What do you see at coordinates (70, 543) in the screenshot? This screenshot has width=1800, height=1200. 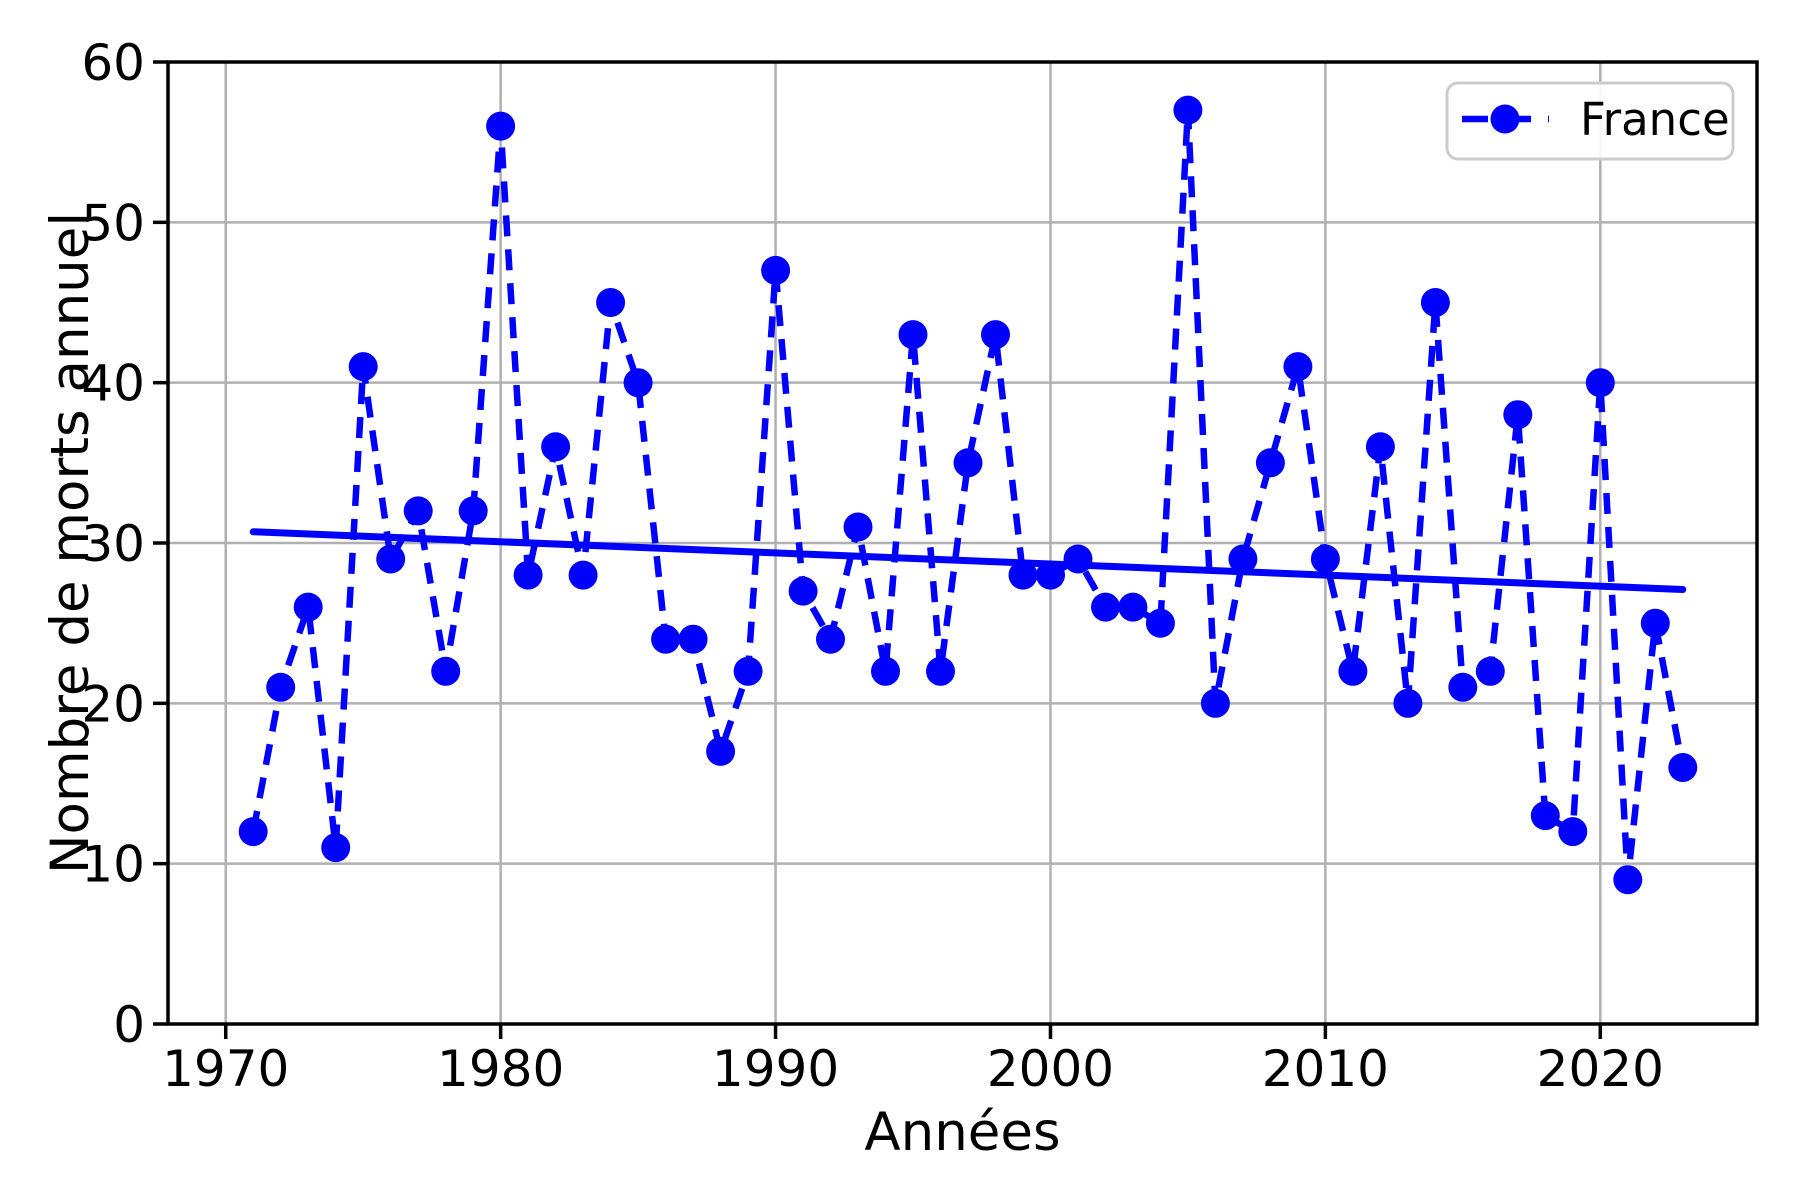 I see `y-axis-label: Nombre de morts annuel` at bounding box center [70, 543].